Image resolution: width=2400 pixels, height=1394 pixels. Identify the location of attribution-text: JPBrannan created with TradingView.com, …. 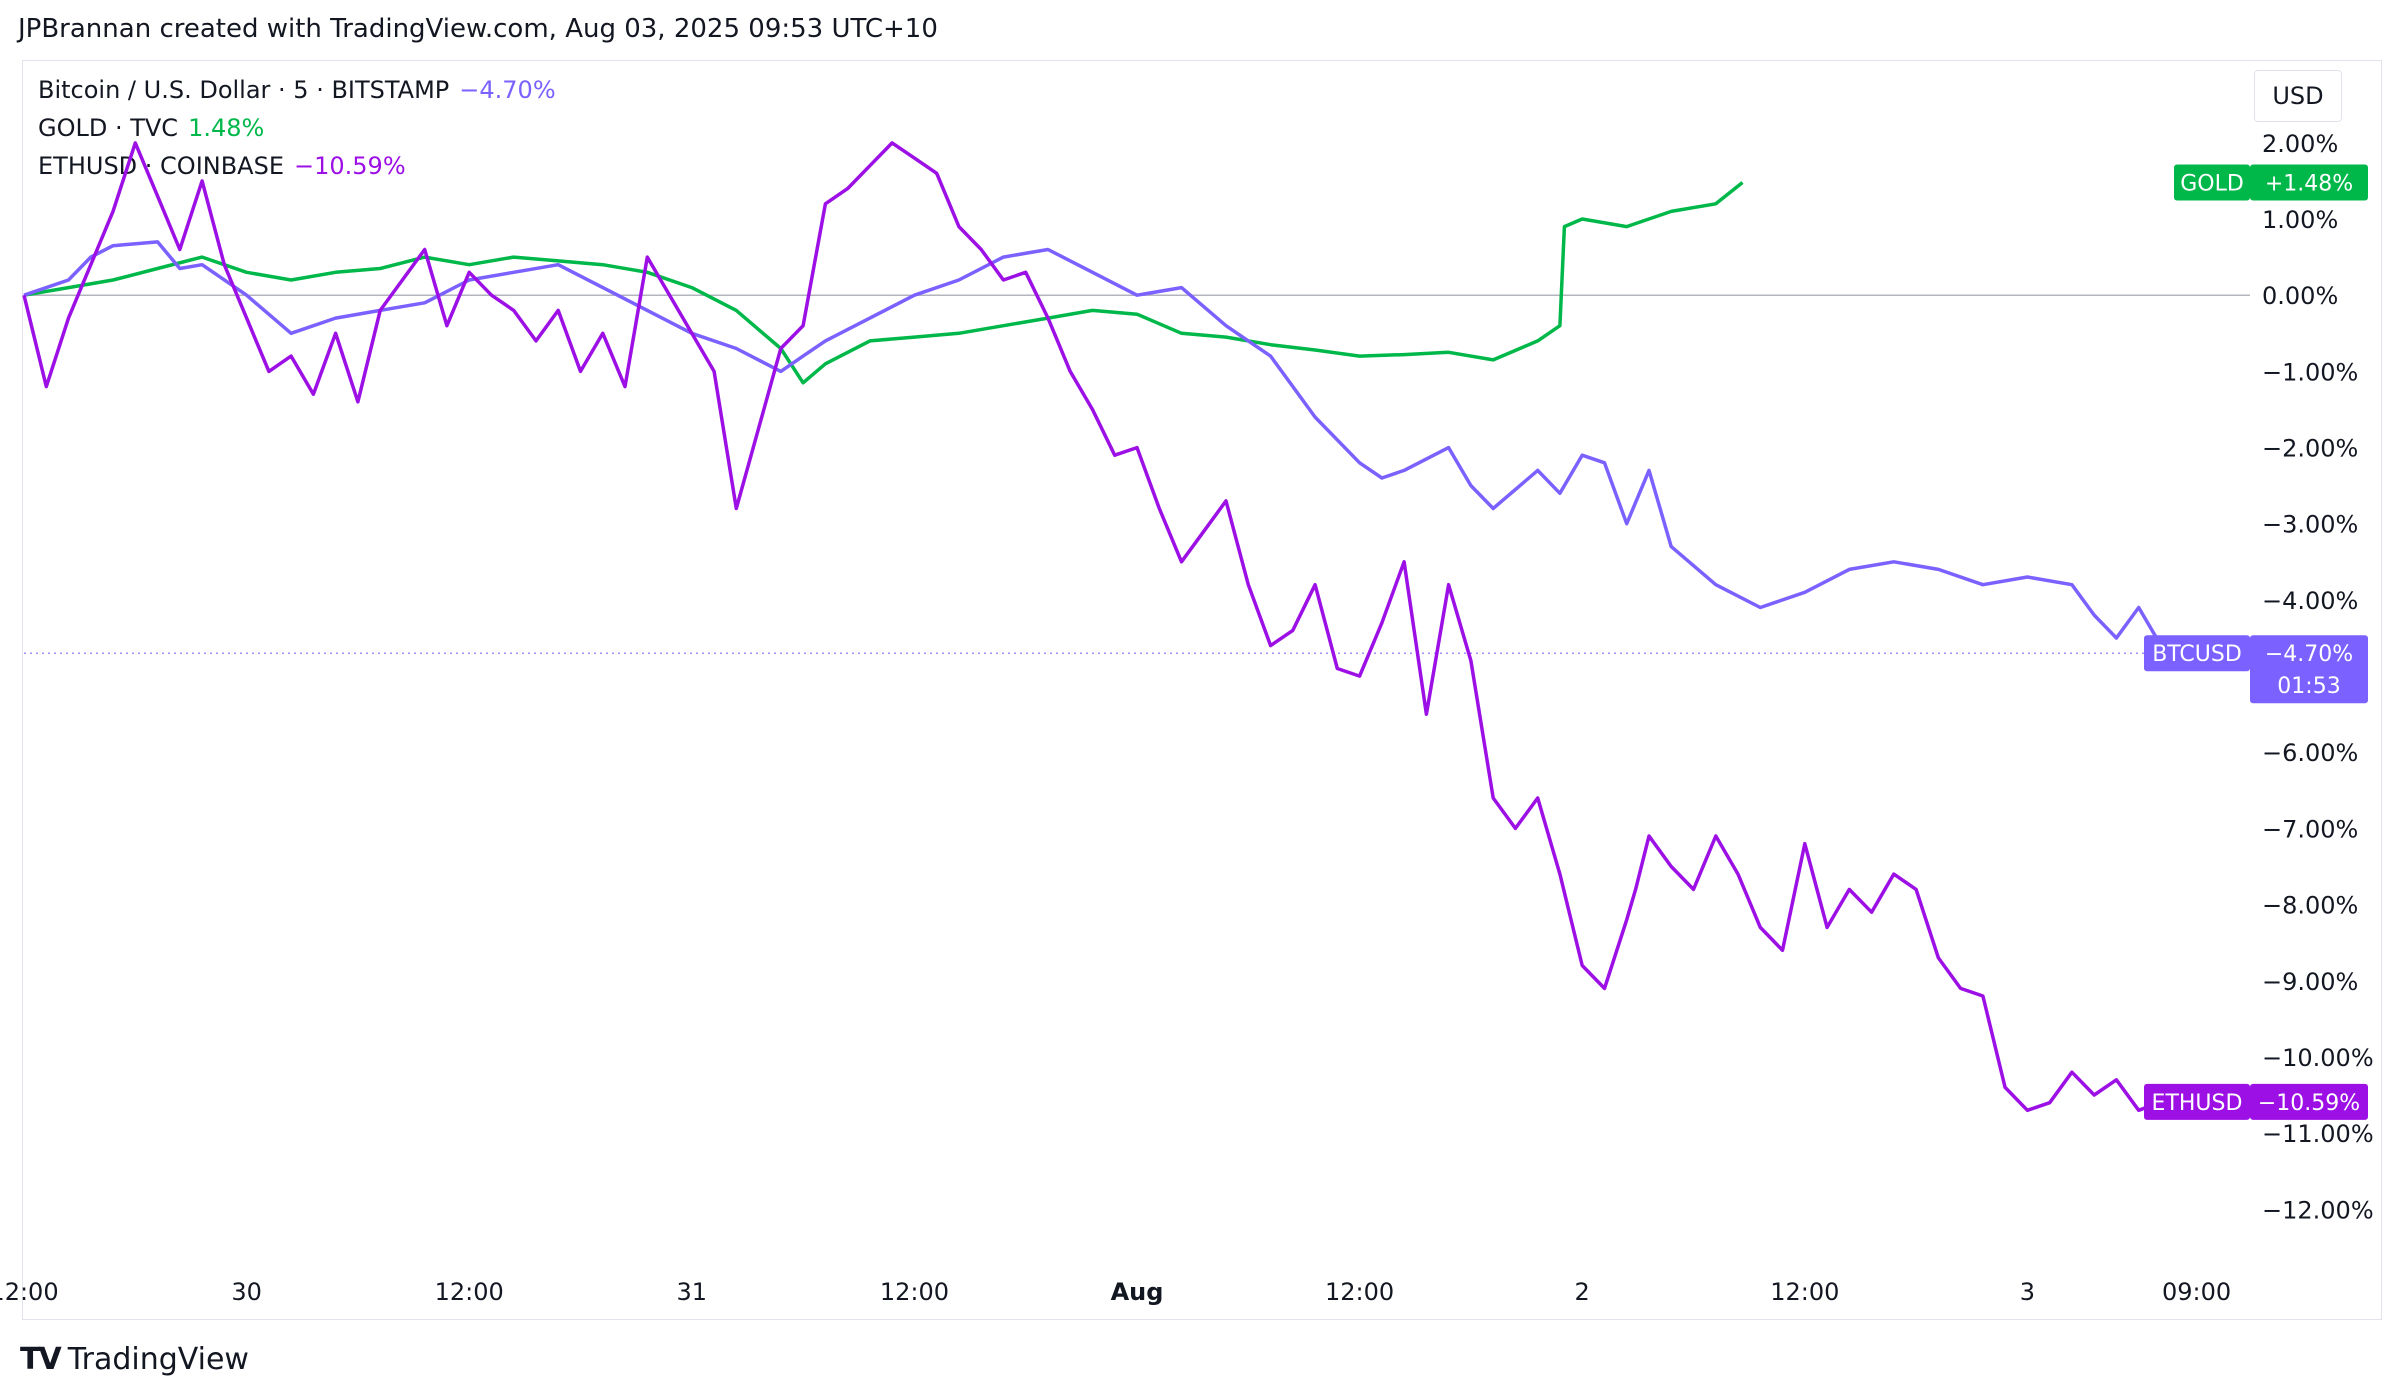
(478, 29).